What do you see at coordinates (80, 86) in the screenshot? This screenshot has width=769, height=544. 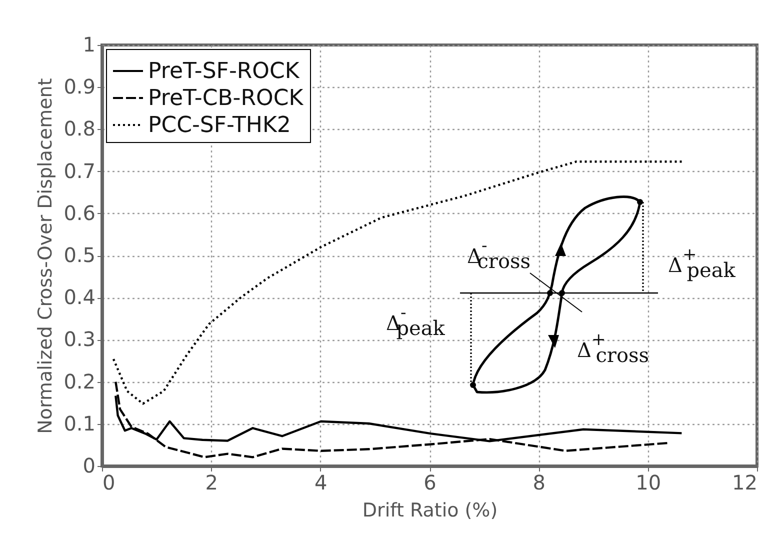 I see `y-tick-label: 0.9` at bounding box center [80, 86].